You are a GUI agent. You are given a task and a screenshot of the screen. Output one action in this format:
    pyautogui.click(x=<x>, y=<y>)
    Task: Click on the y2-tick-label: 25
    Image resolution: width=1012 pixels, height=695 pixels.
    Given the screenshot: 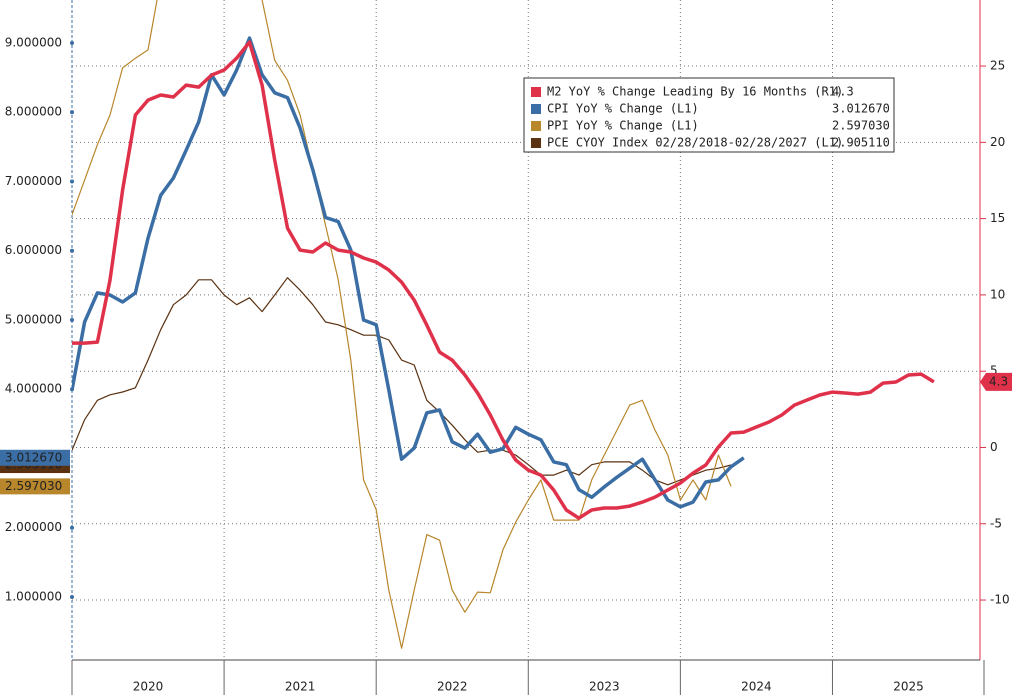 What is the action you would take?
    pyautogui.click(x=997, y=66)
    